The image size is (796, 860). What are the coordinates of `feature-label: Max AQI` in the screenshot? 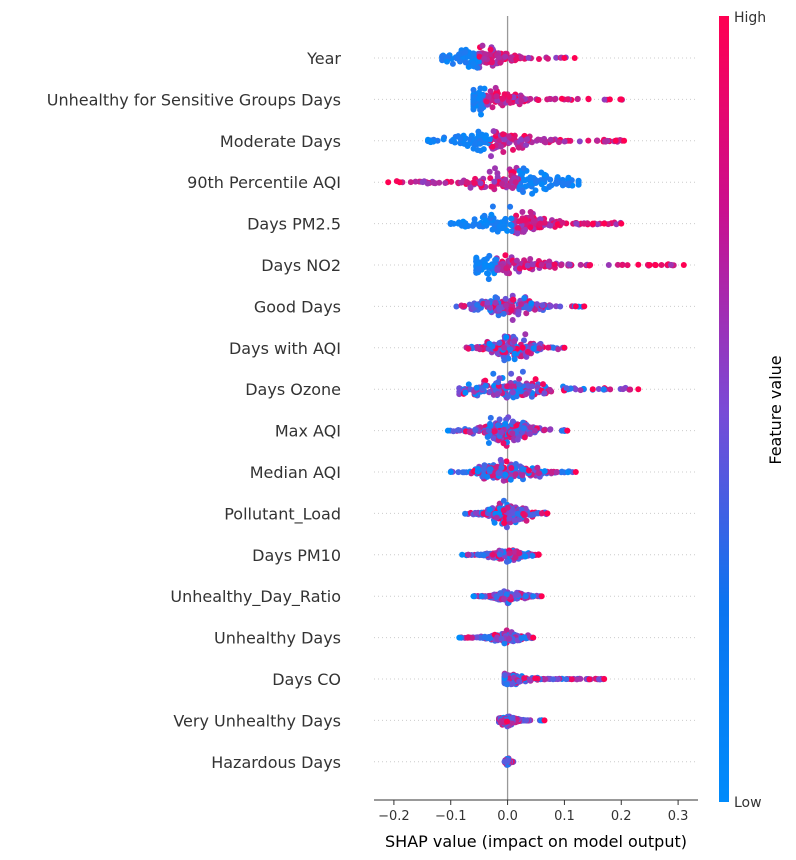 It's located at (308, 431).